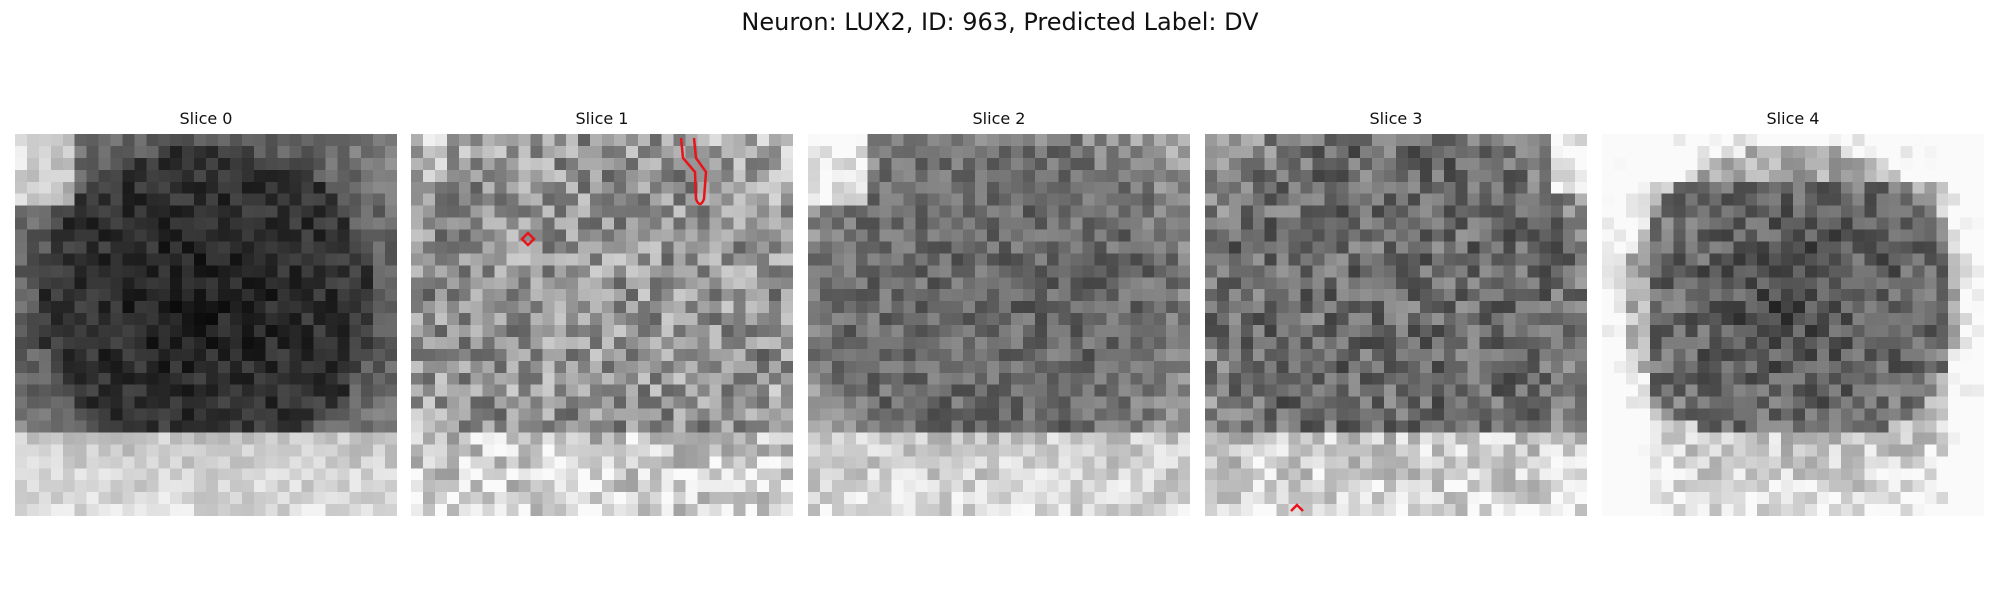 The height and width of the screenshot is (600, 2000). Describe the element at coordinates (693, 171) in the screenshot. I see `contour-line` at that location.